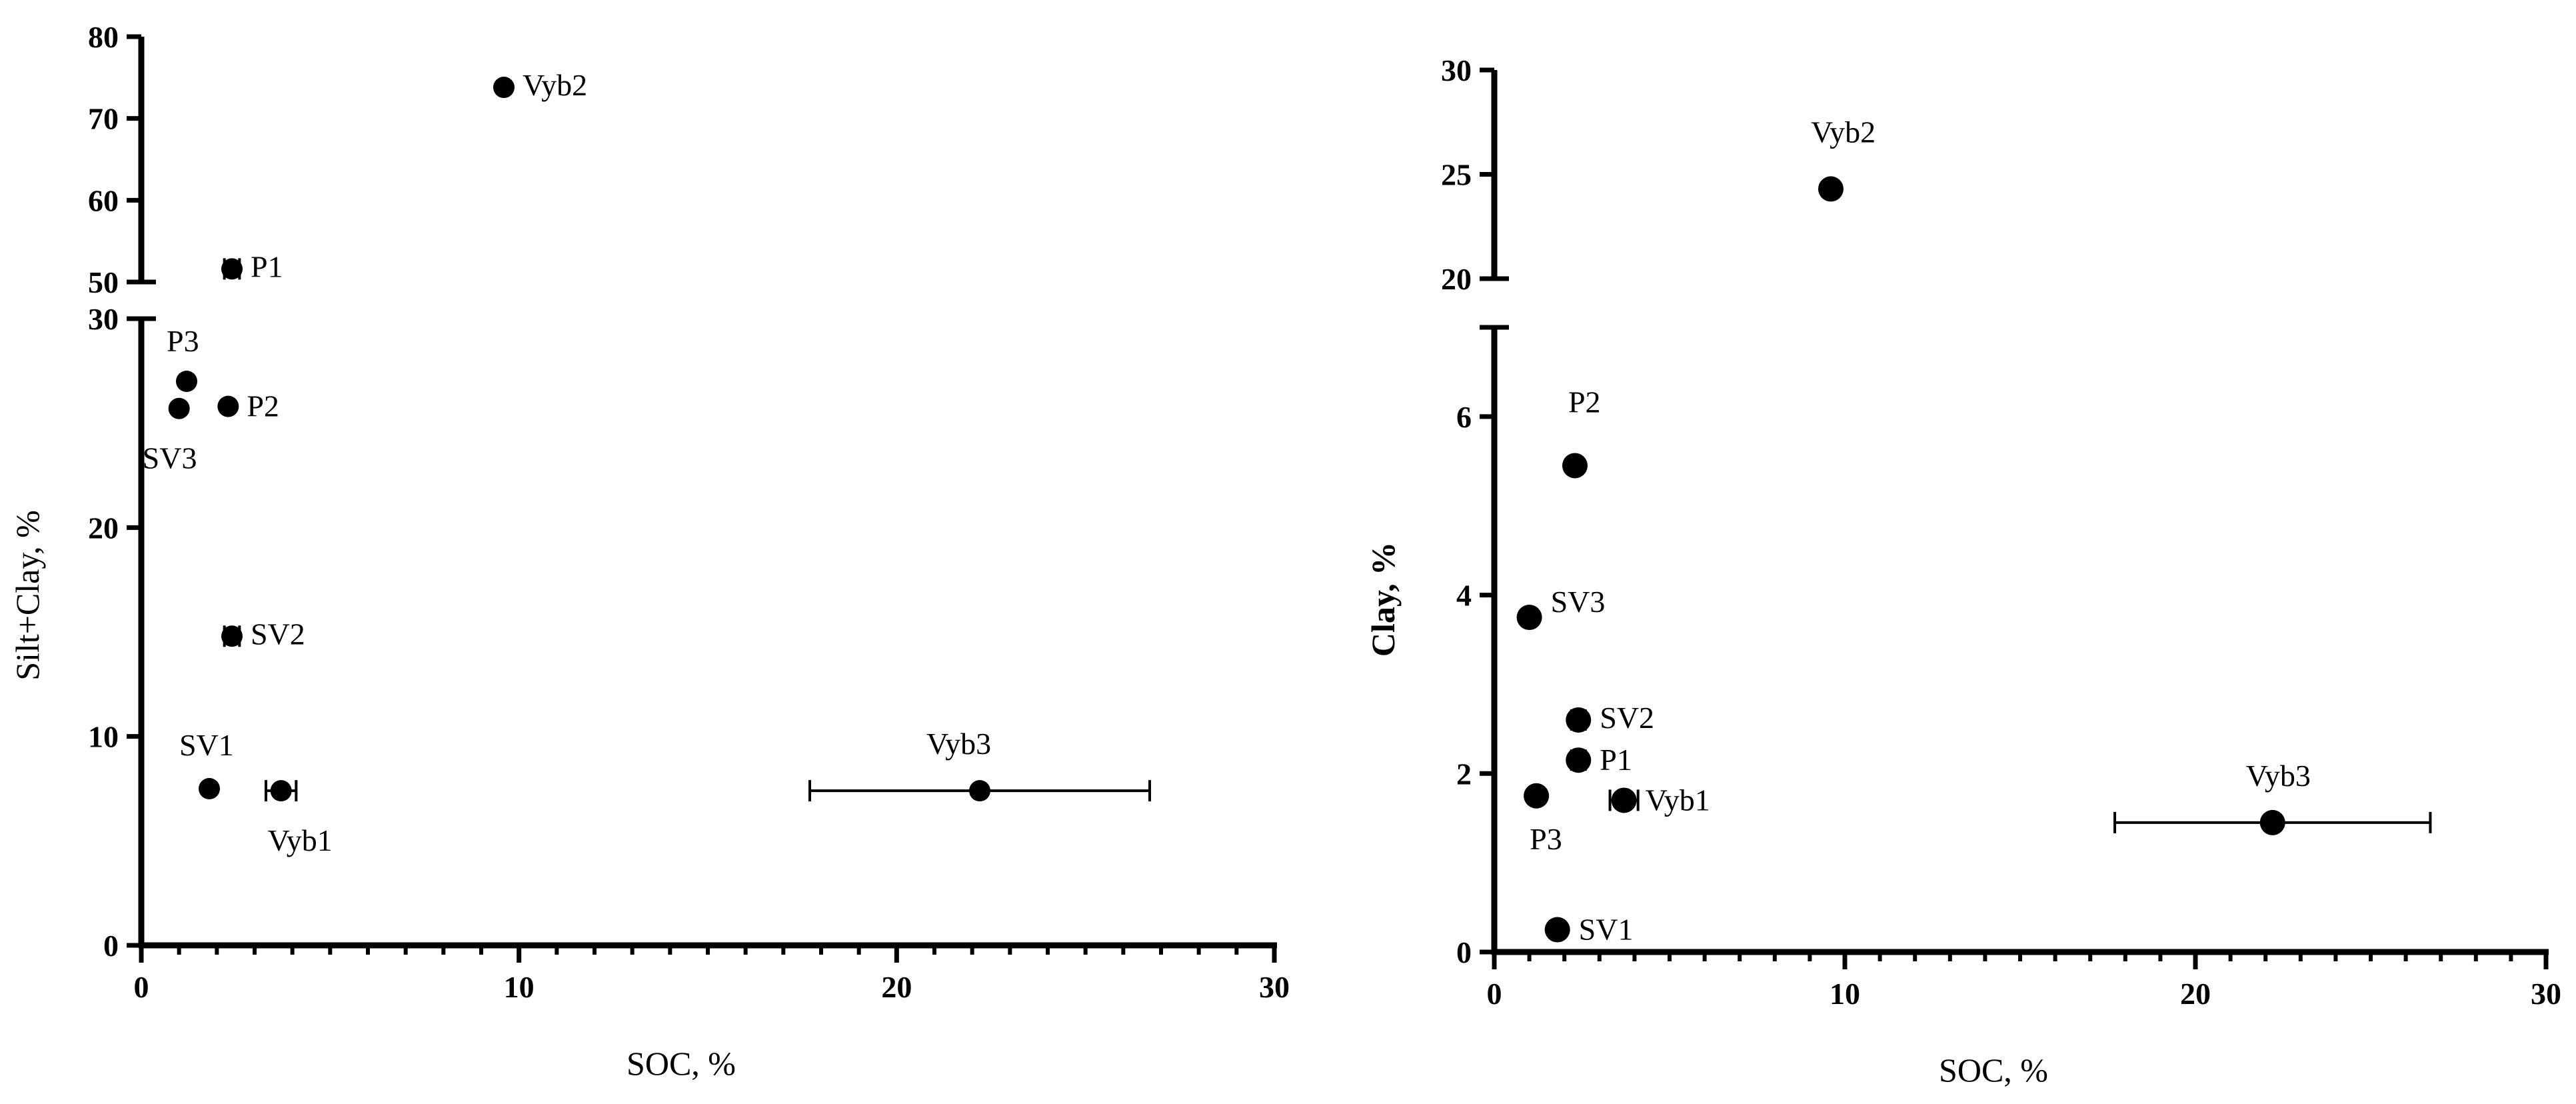  I want to click on y-tick-label: 80, so click(104, 37).